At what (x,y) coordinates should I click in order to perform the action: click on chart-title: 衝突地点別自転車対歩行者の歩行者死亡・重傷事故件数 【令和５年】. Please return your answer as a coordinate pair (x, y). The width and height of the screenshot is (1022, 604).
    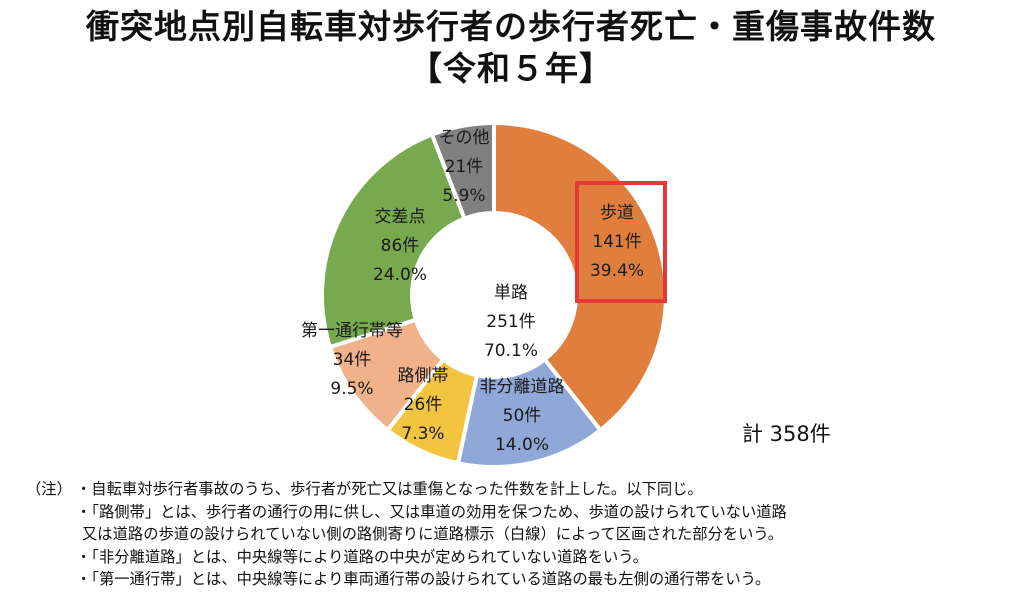
    Looking at the image, I should click on (511, 48).